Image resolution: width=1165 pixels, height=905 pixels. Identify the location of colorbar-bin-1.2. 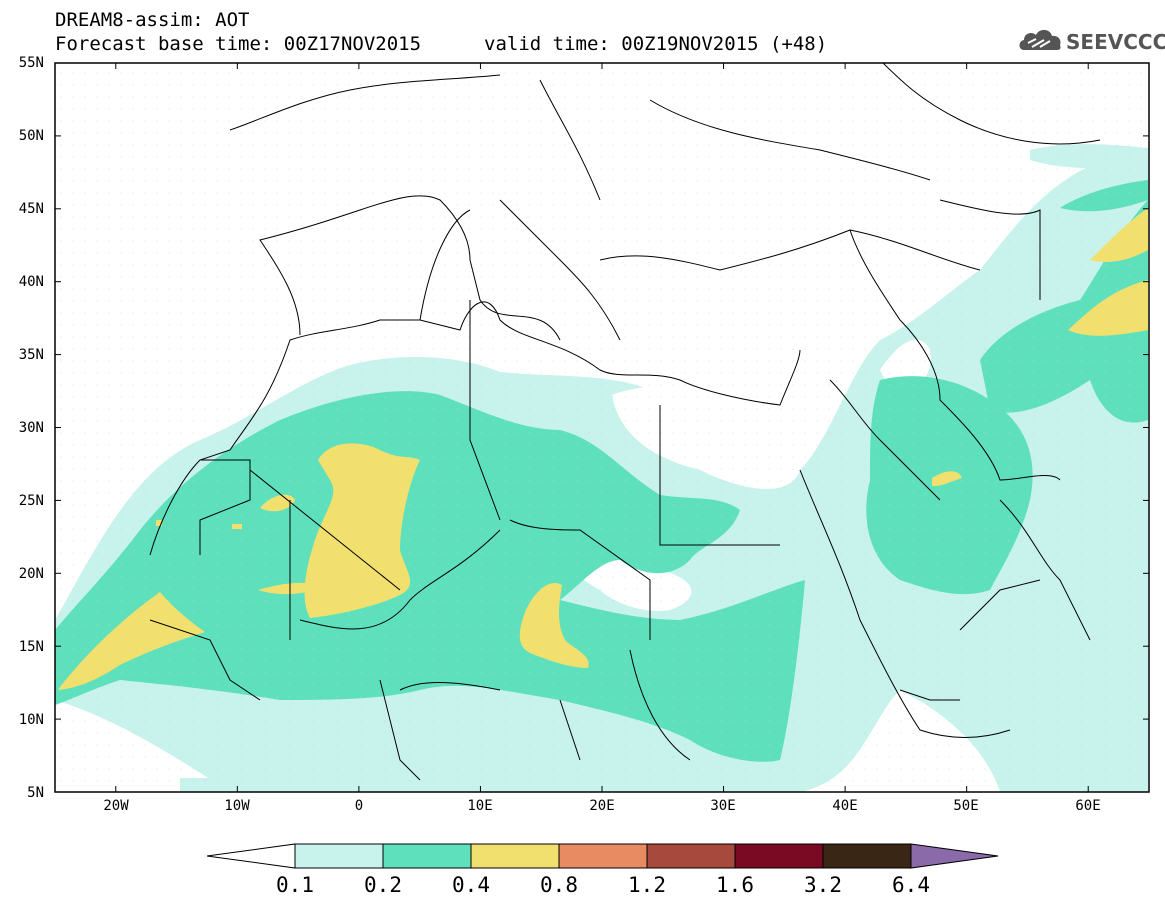
(691, 856).